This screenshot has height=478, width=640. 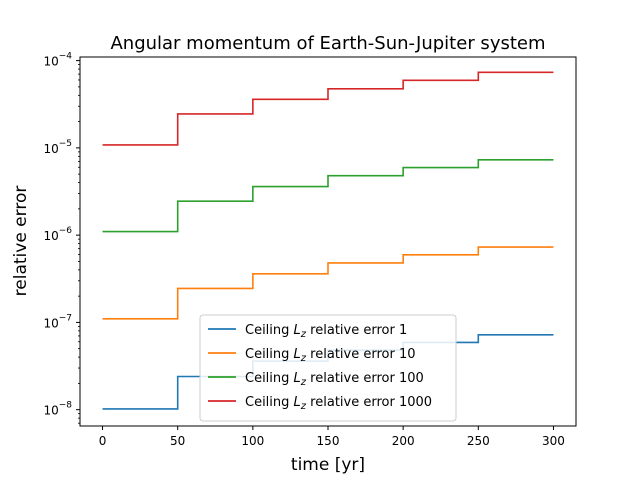 What do you see at coordinates (338, 403) in the screenshot?
I see `legend-label-4: Ceiling Lz relative error 1000` at bounding box center [338, 403].